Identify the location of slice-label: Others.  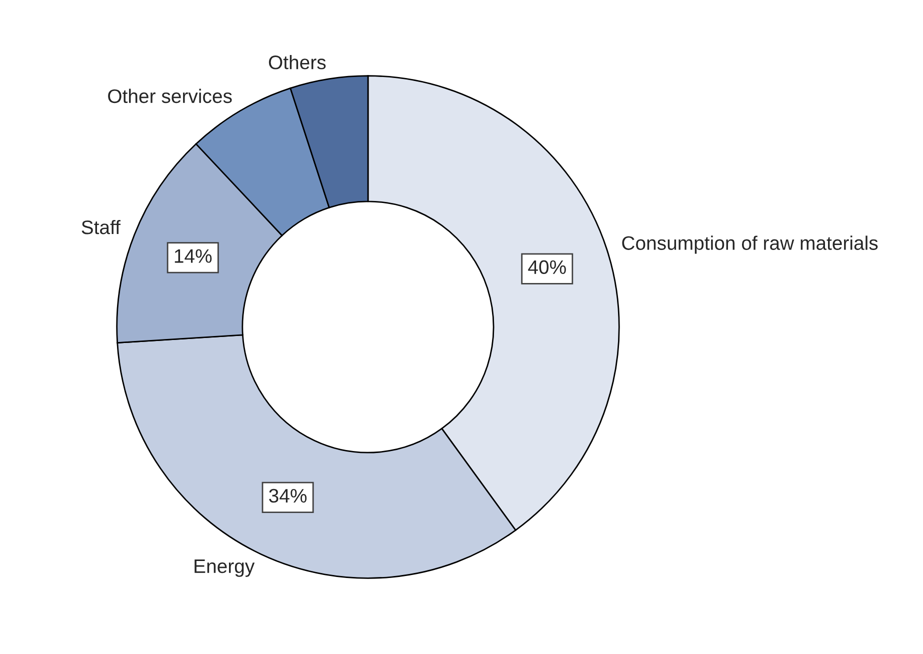
(297, 62).